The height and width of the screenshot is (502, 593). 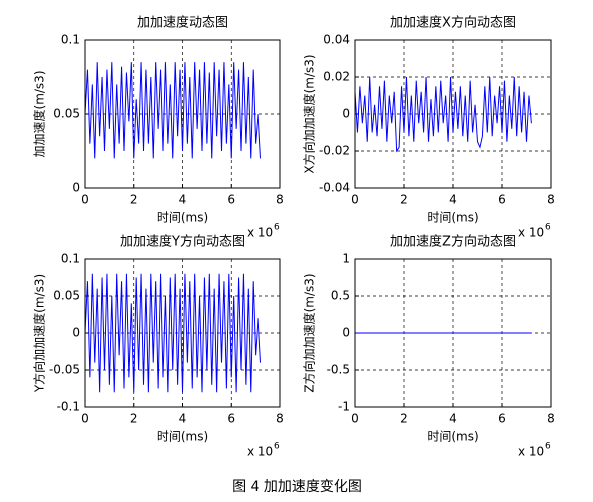 I want to click on y-tick-label: -0.04, so click(x=334, y=188).